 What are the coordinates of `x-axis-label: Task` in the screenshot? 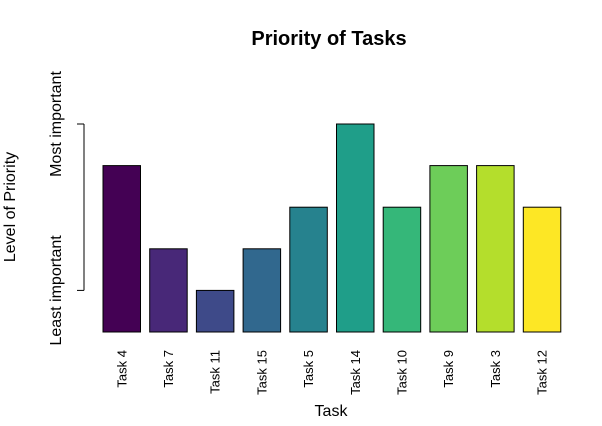 It's located at (332, 411).